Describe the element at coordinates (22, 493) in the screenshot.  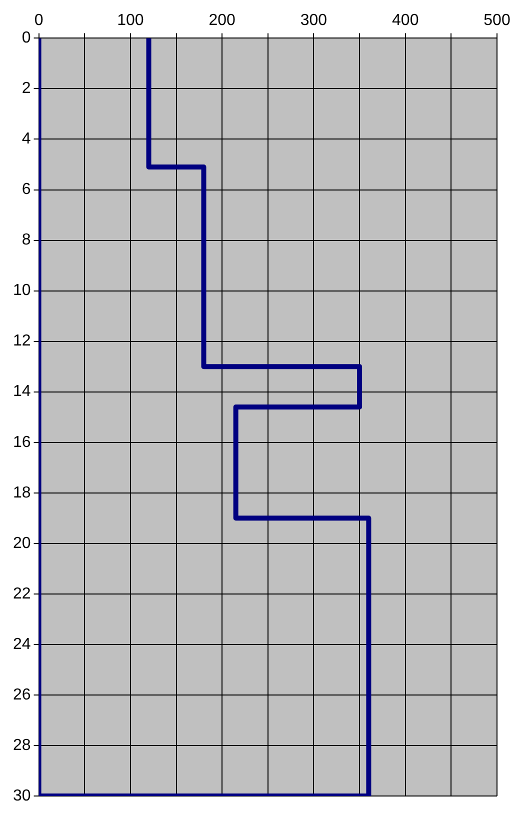
I see `y-tick-label: 18` at that location.